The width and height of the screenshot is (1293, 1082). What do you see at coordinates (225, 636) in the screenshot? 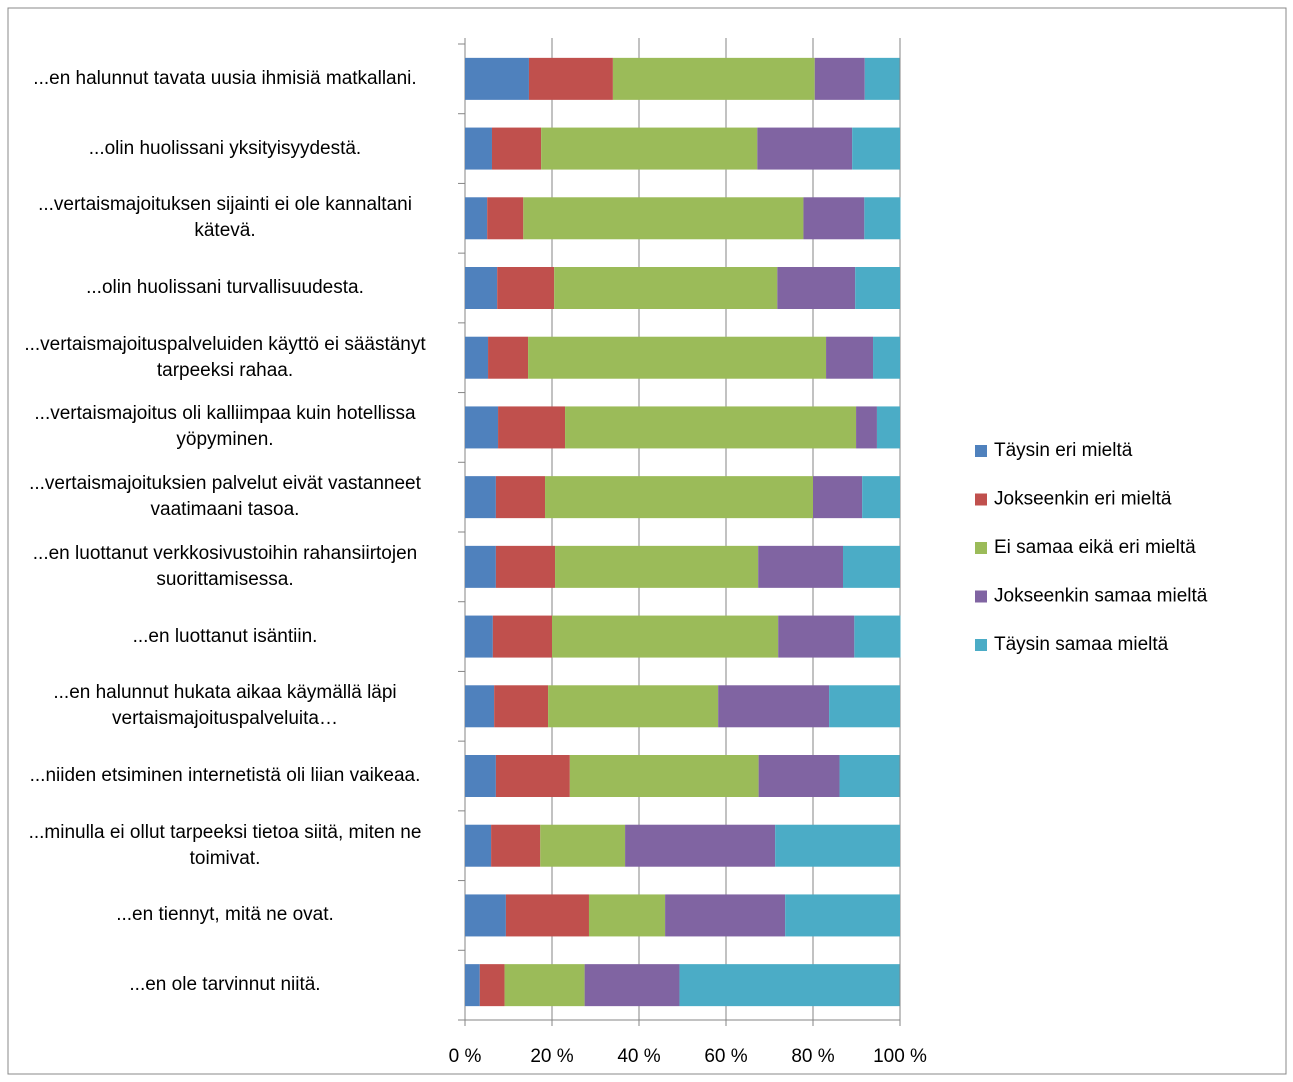
I see `y-tick-label: ...en luottanut isäntiin.` at bounding box center [225, 636].